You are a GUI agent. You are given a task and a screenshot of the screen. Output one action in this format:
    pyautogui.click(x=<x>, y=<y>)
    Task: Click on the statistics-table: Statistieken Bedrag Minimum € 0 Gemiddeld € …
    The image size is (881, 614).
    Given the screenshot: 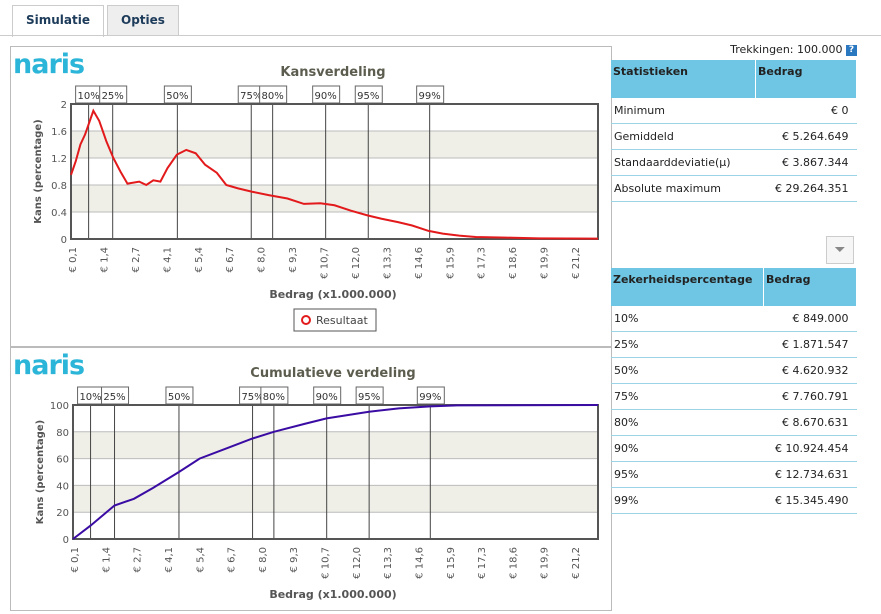 What is the action you would take?
    pyautogui.click(x=734, y=131)
    